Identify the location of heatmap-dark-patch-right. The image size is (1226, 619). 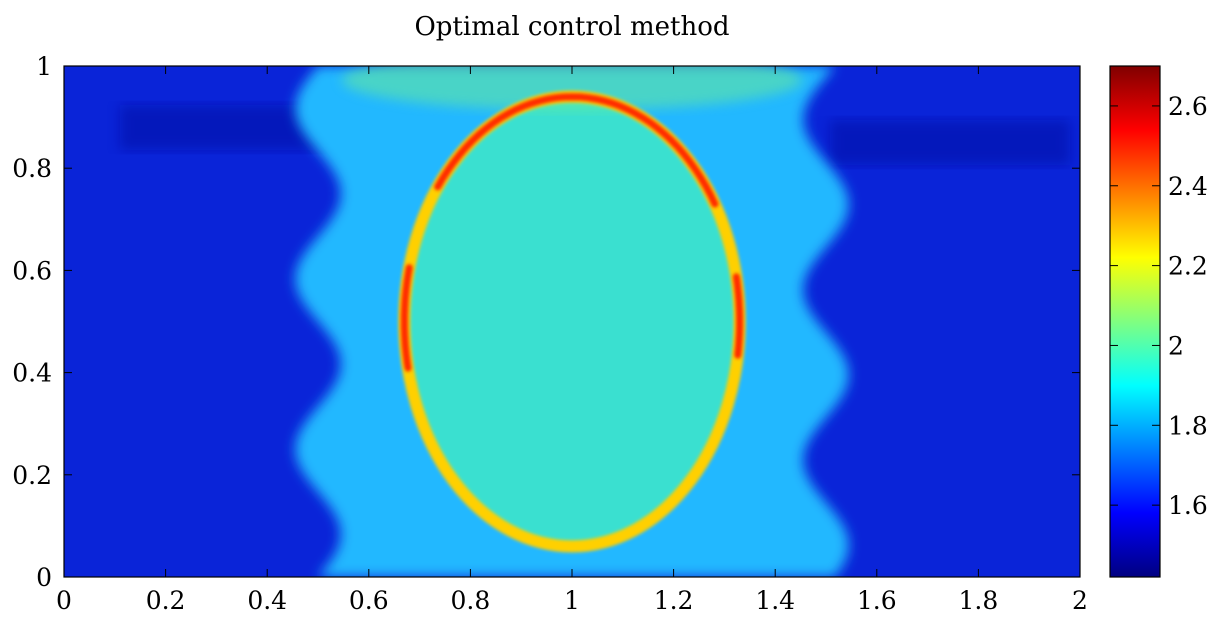
(950, 142).